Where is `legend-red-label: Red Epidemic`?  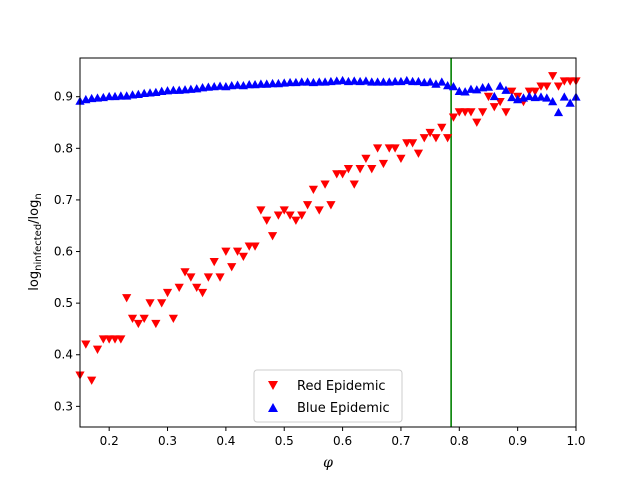 legend-red-label: Red Epidemic is located at coordinates (341, 386).